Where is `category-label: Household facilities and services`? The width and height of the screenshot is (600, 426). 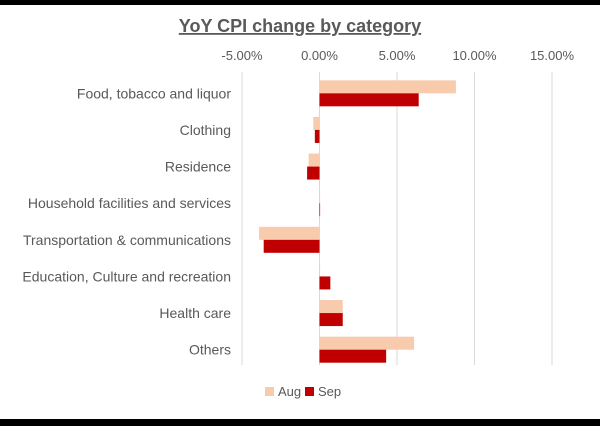 category-label: Household facilities and services is located at coordinates (129, 203).